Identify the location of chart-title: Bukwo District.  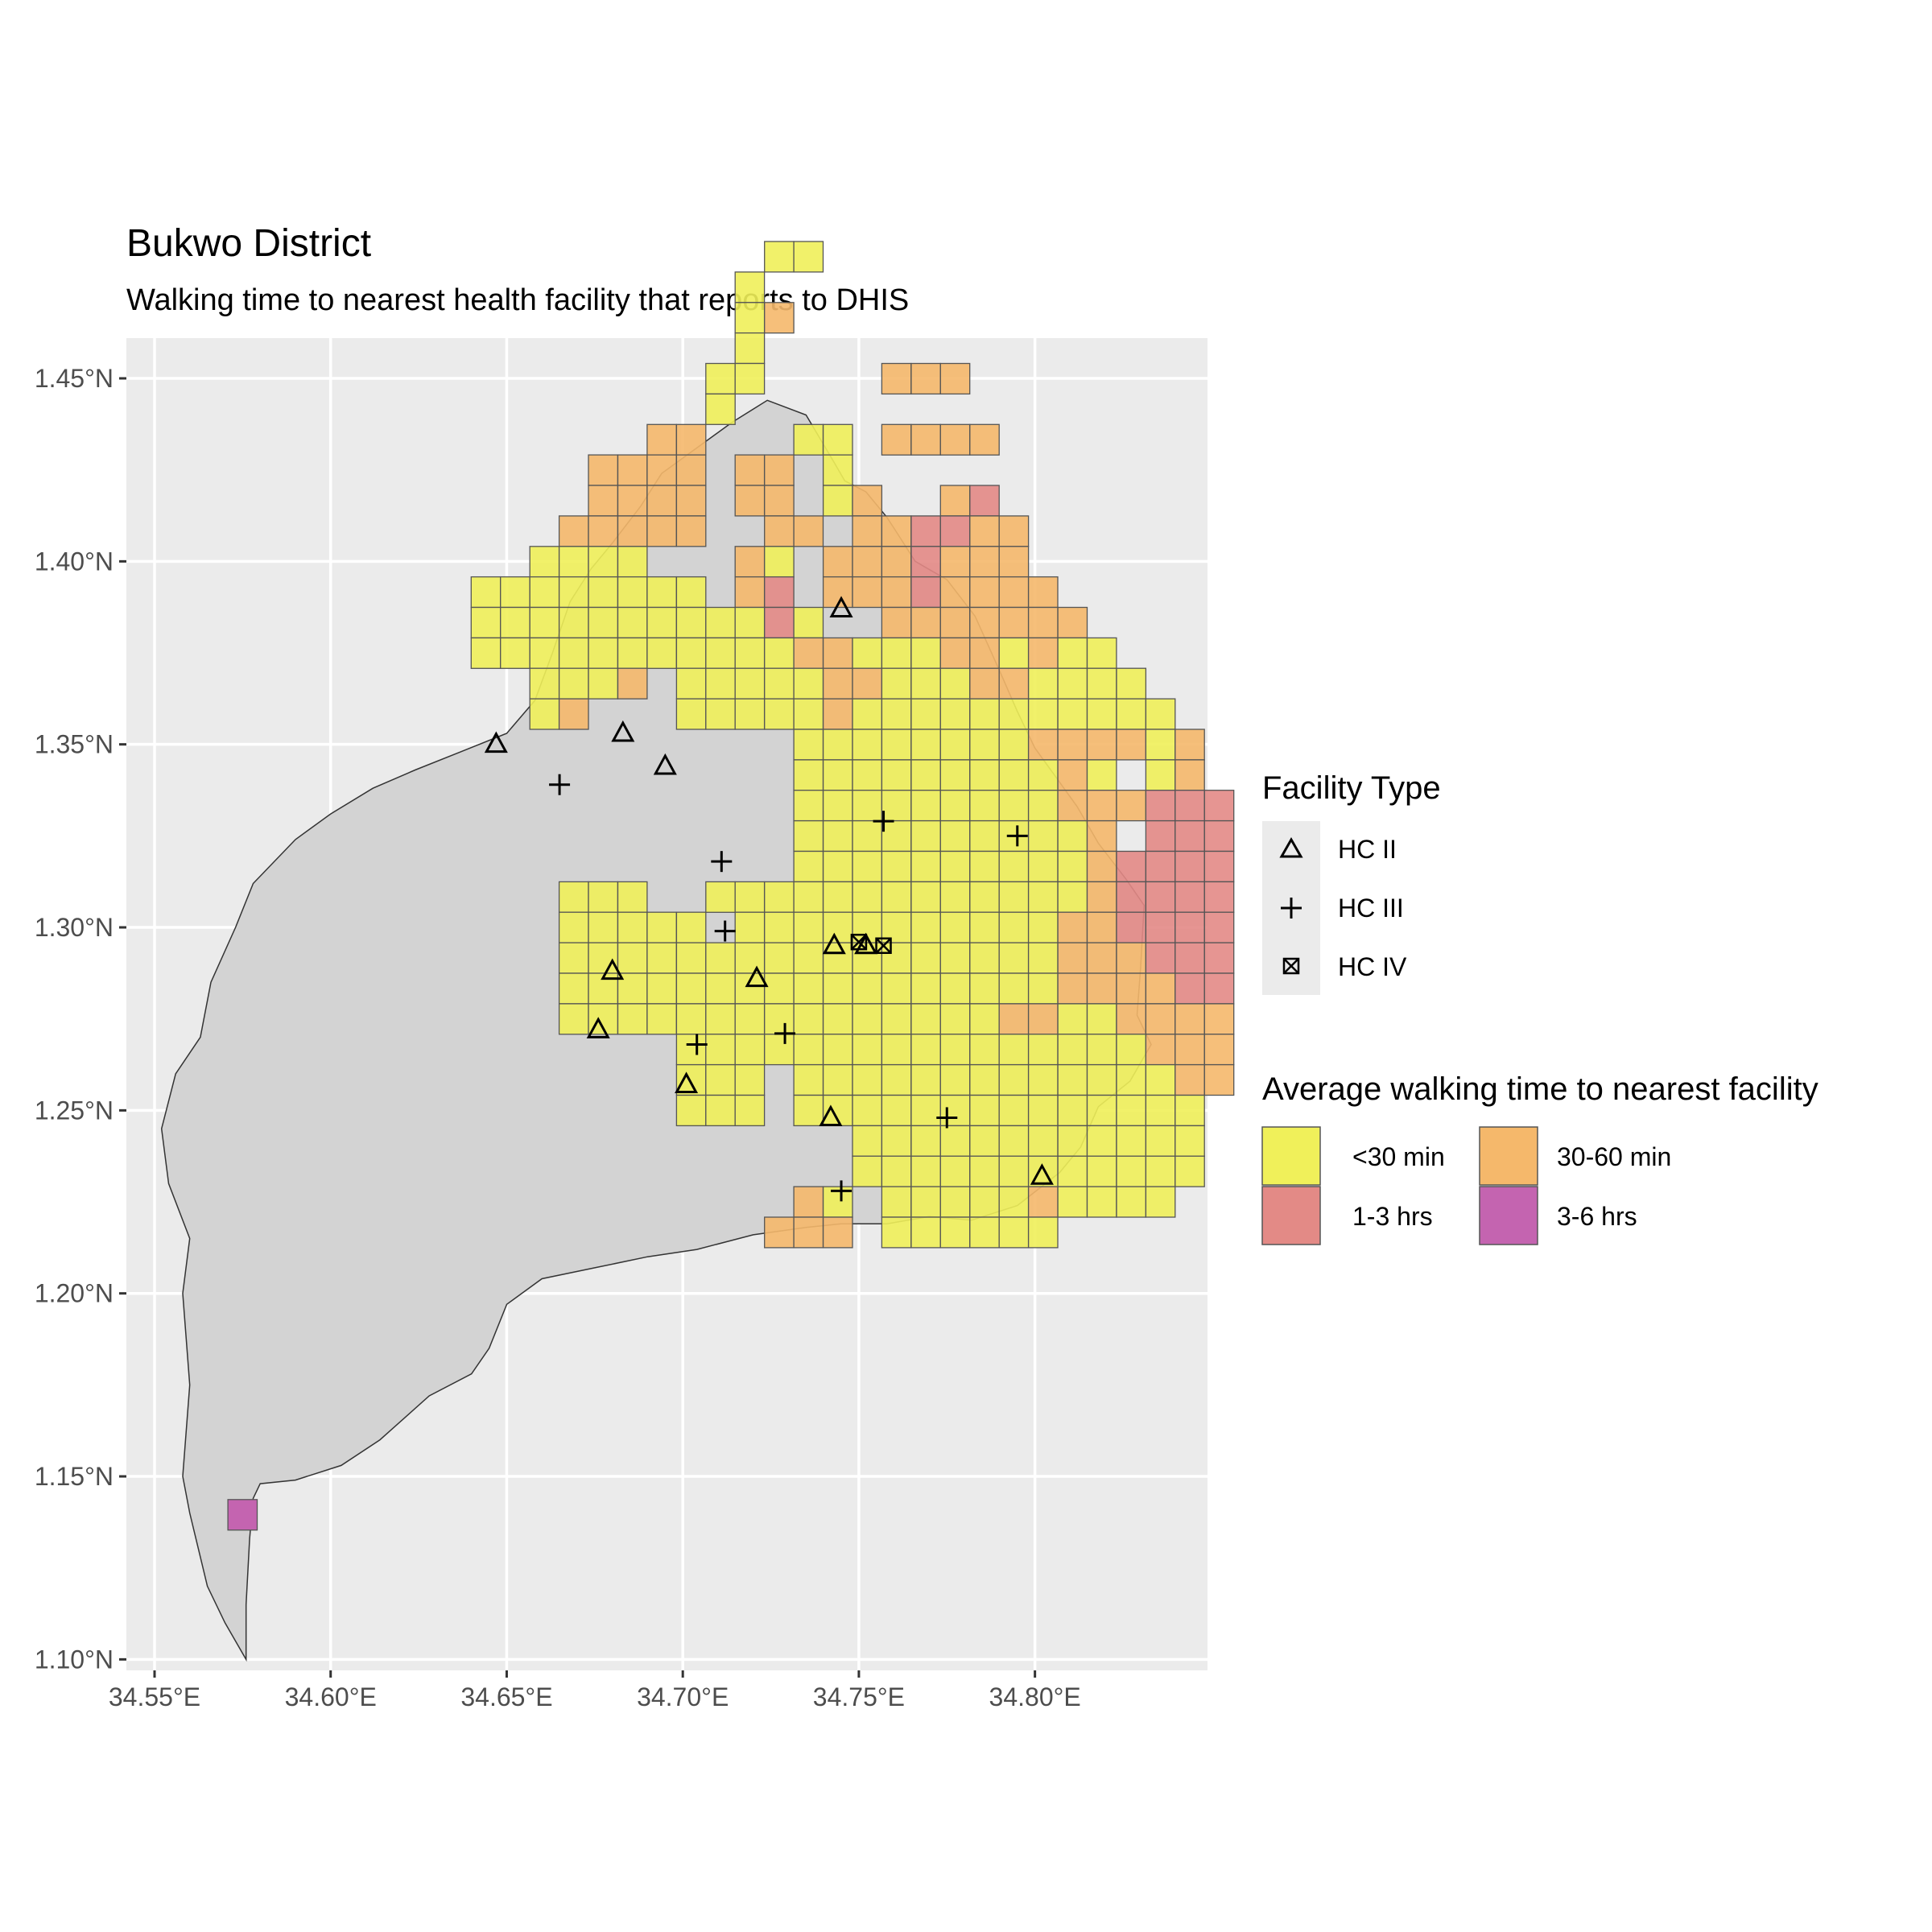
(248, 243).